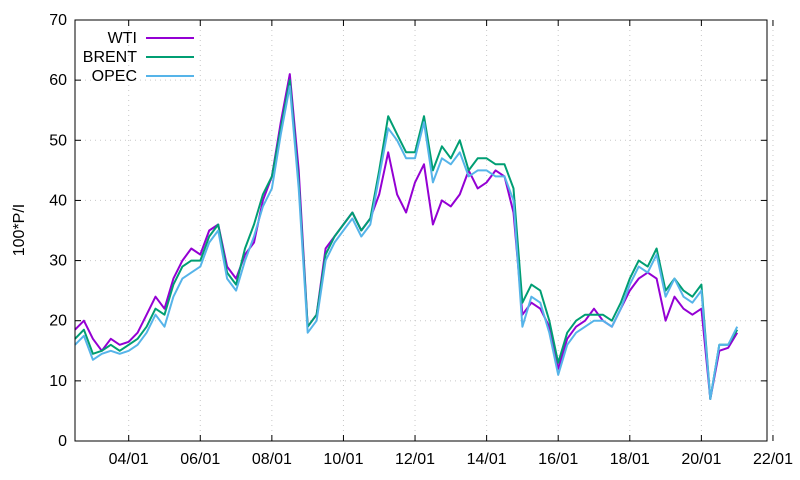 The image size is (800, 480). I want to click on x-tick-label: 20/01, so click(701, 459).